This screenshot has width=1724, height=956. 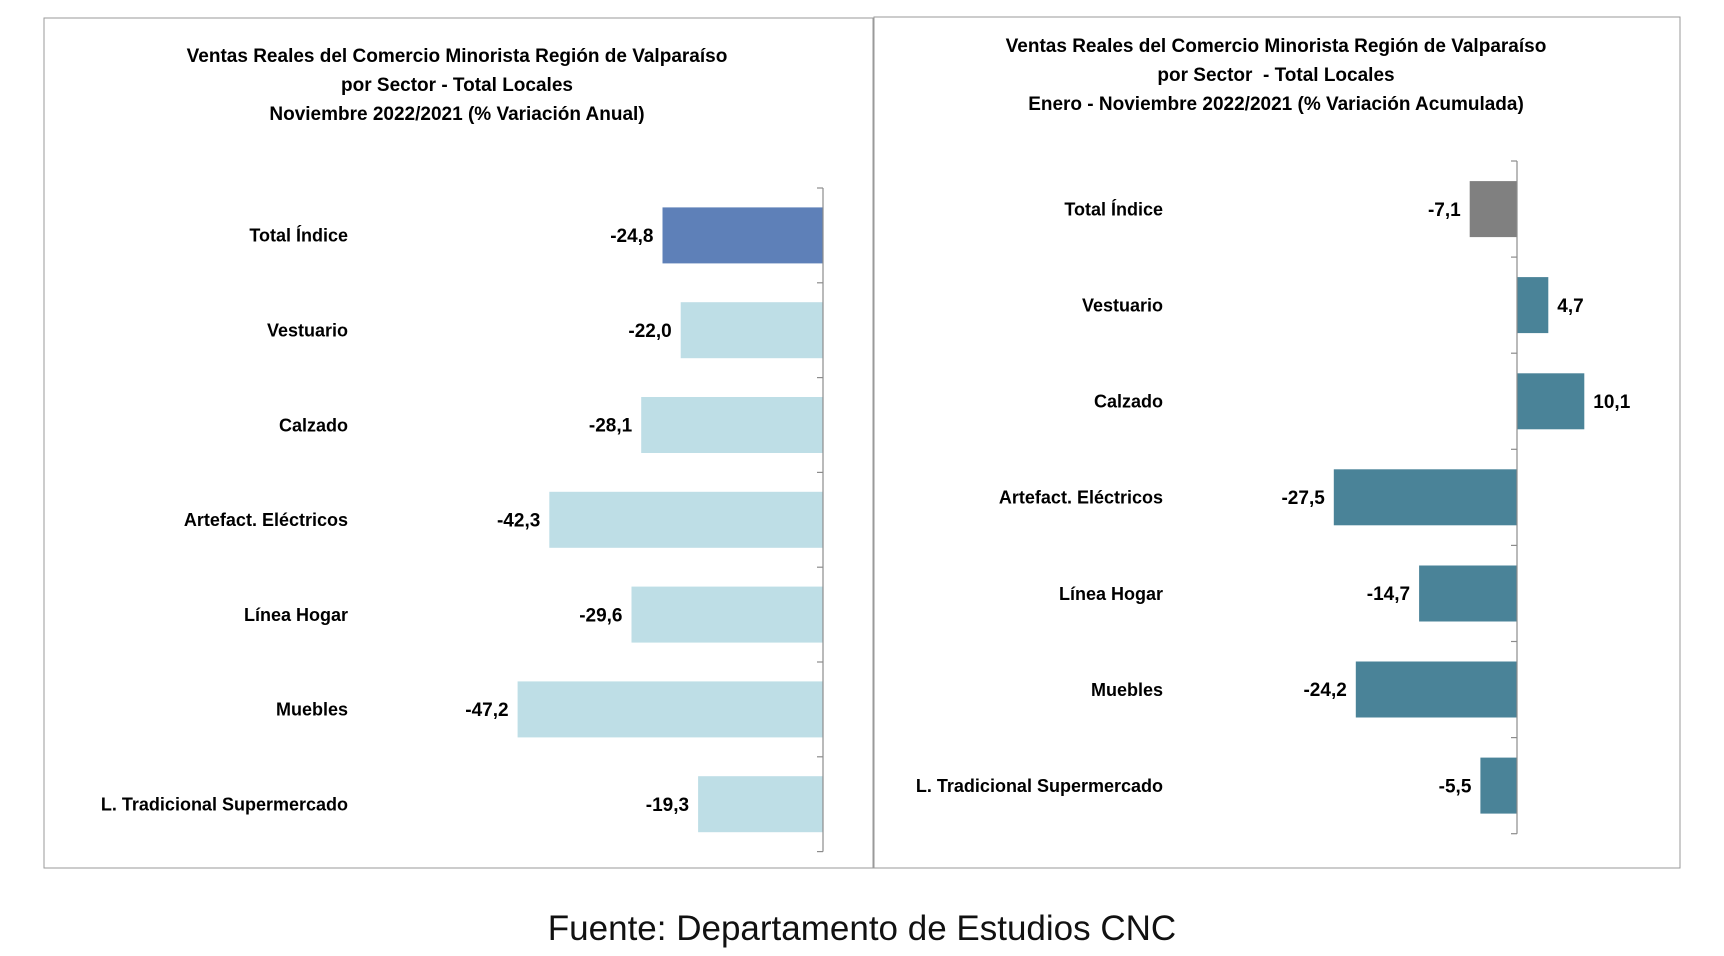 What do you see at coordinates (1111, 594) in the screenshot?
I see `cumulative-category-label-linea-hogar: Línea Hogar` at bounding box center [1111, 594].